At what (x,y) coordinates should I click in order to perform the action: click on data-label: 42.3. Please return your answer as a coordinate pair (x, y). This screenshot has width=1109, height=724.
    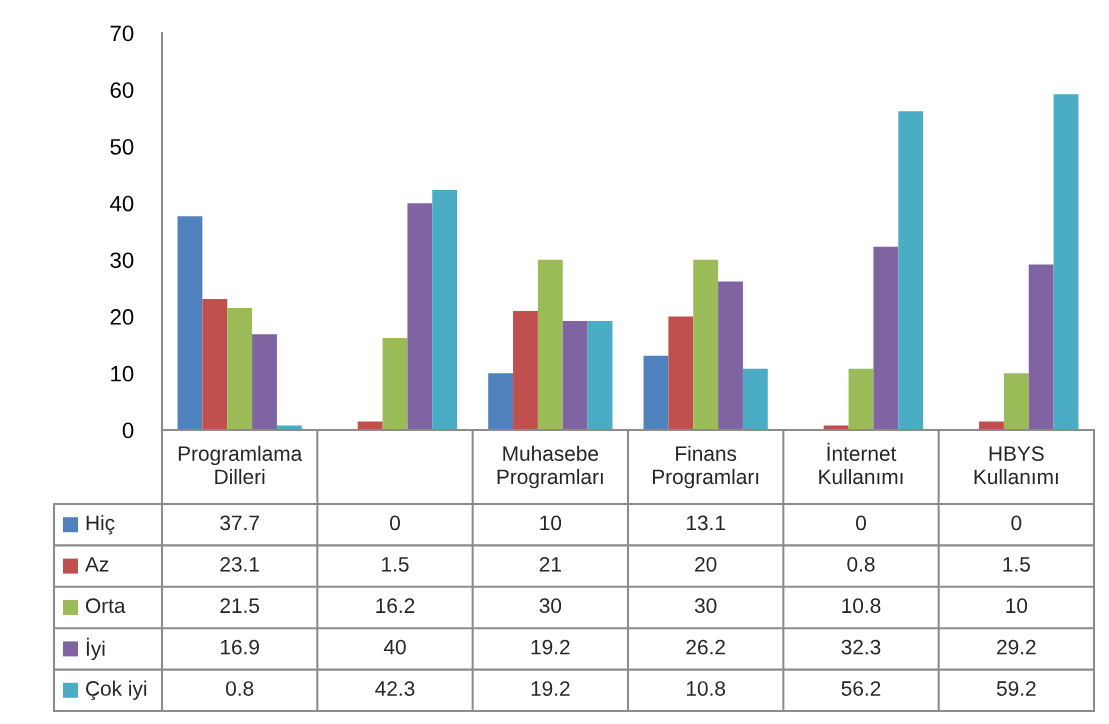
    Looking at the image, I should click on (395, 688).